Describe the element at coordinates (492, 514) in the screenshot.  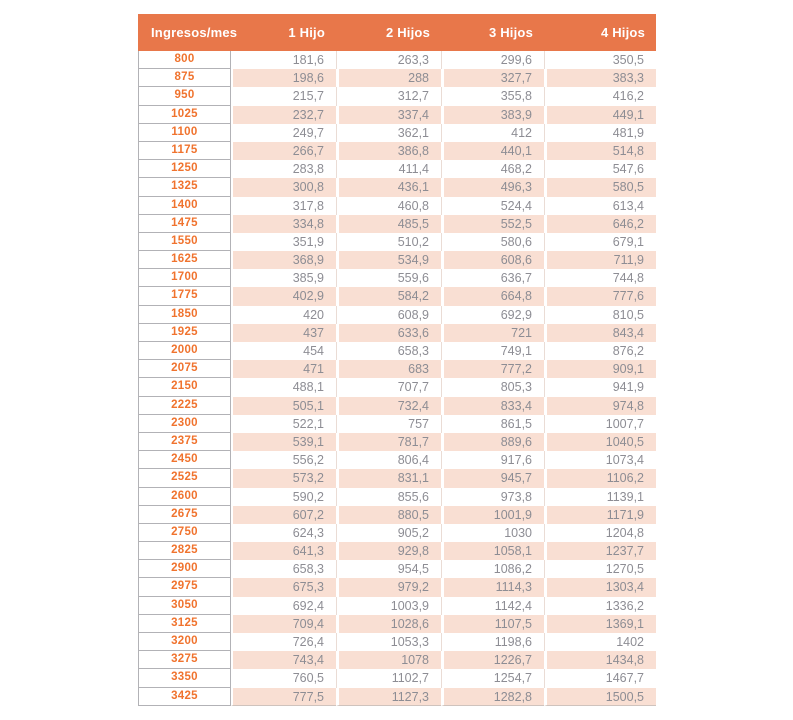
I see `value-cell-3-hijos: 1001,9` at that location.